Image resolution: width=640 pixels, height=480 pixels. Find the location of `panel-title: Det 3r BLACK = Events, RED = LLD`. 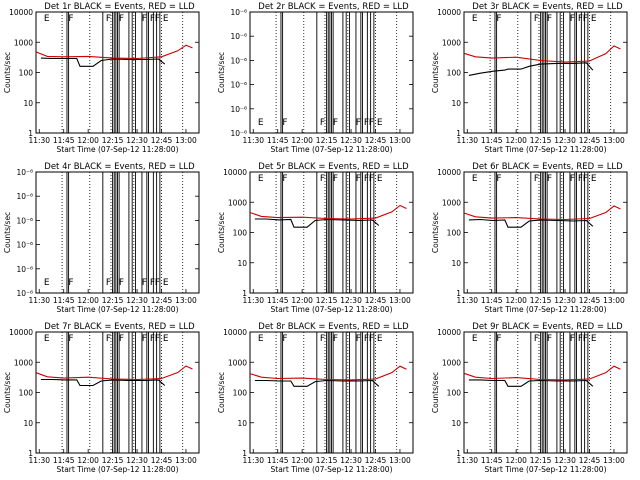

panel-title: Det 3r BLACK = Events, RED = LLD is located at coordinates (547, 7).